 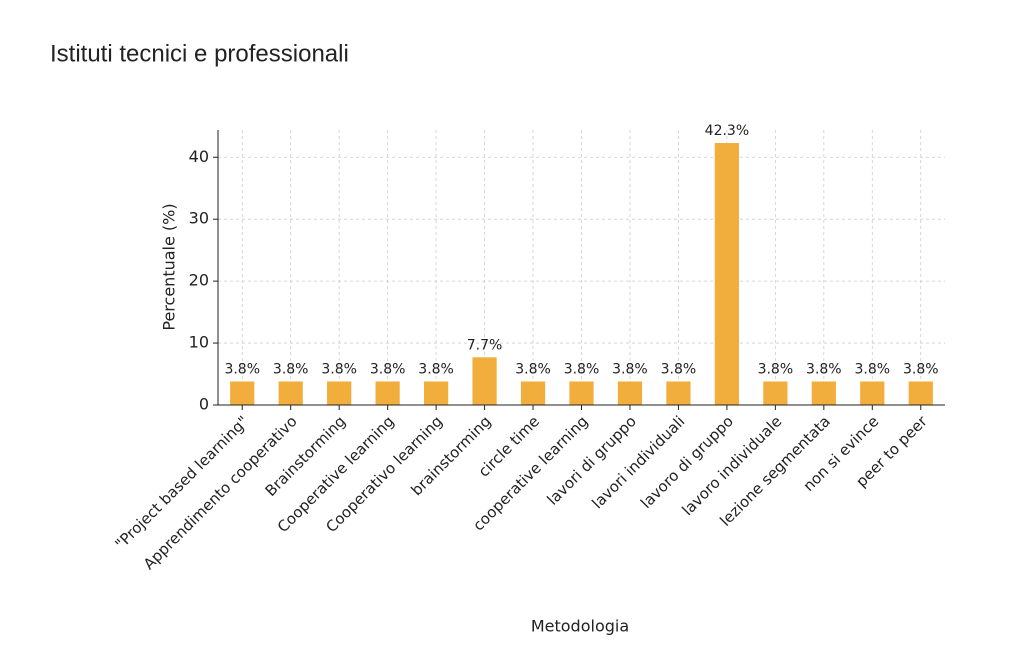 What do you see at coordinates (727, 131) in the screenshot?
I see `value-label: 42.3%` at bounding box center [727, 131].